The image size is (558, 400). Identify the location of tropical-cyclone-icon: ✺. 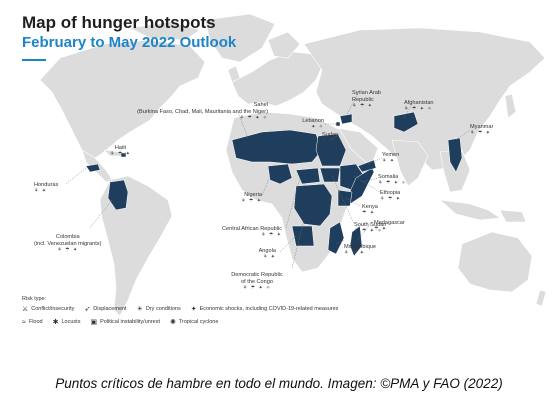
(173, 322).